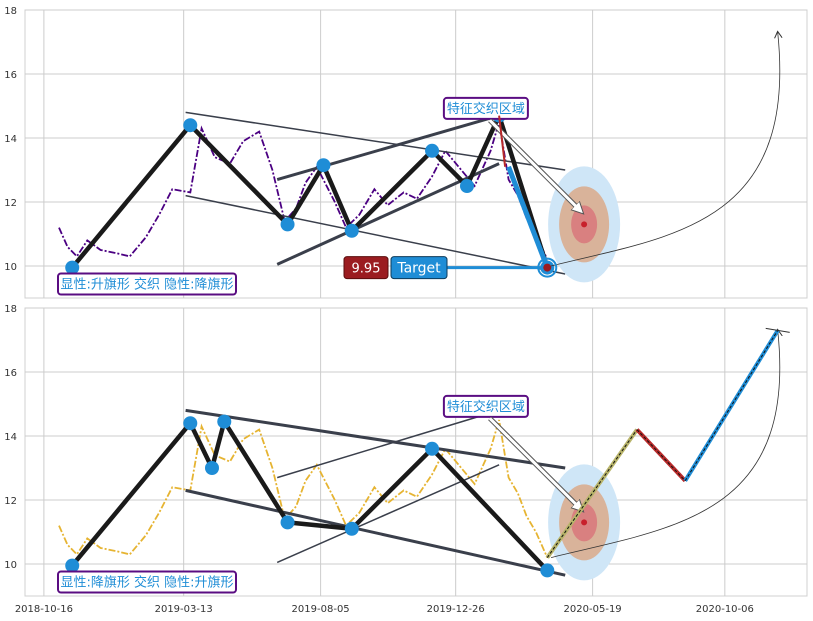 The image size is (813, 621). I want to click on target-text: Target, so click(418, 269).